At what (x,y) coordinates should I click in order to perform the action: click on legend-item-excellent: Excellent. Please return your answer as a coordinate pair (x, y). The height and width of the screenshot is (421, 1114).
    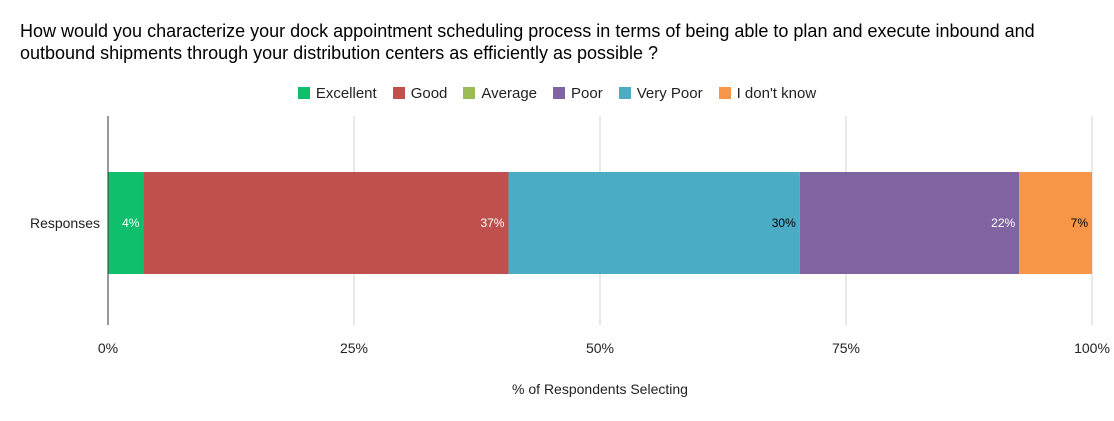
    Looking at the image, I should click on (337, 93).